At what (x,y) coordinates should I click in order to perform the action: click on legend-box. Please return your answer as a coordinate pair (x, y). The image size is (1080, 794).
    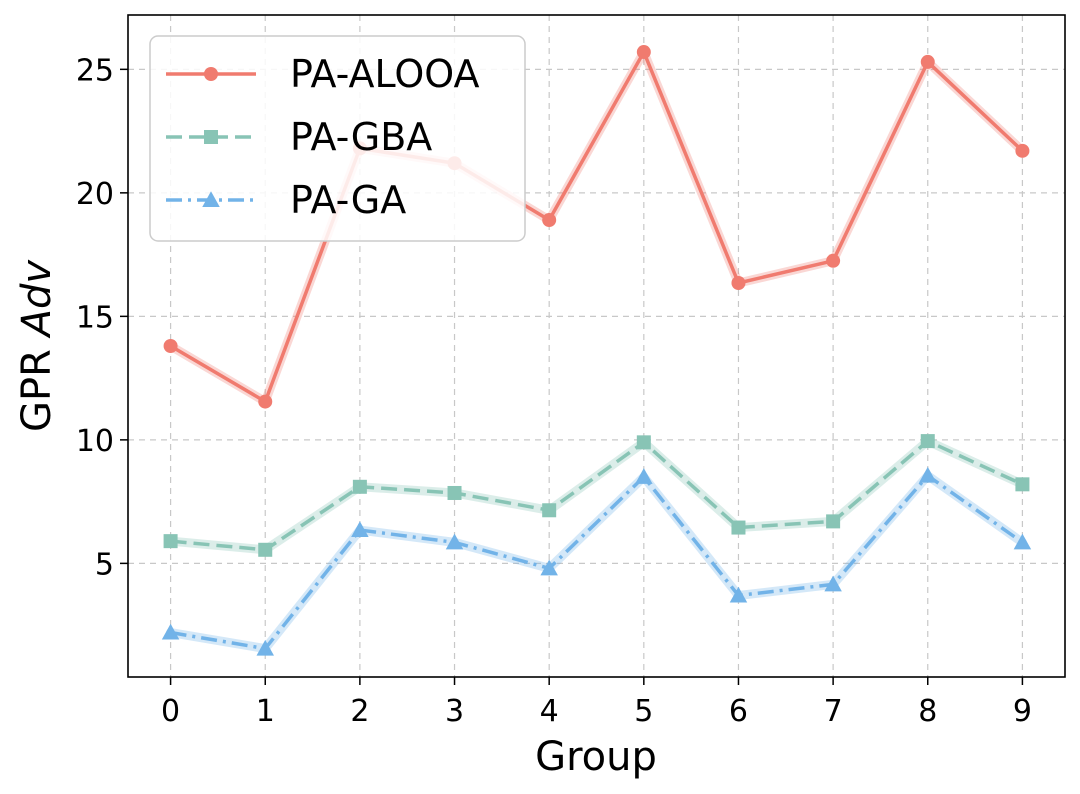
    Looking at the image, I should click on (337, 138).